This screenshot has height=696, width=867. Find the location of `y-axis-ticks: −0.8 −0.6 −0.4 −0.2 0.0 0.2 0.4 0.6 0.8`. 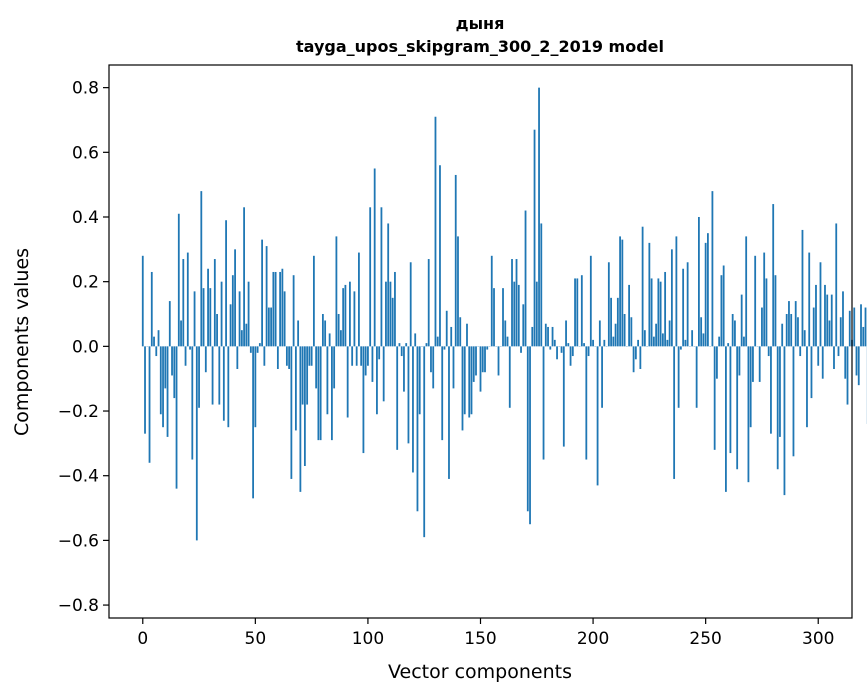

y-axis-ticks: −0.8 −0.6 −0.4 −0.2 0.0 0.2 0.4 0.6 0.8 is located at coordinates (83, 347).